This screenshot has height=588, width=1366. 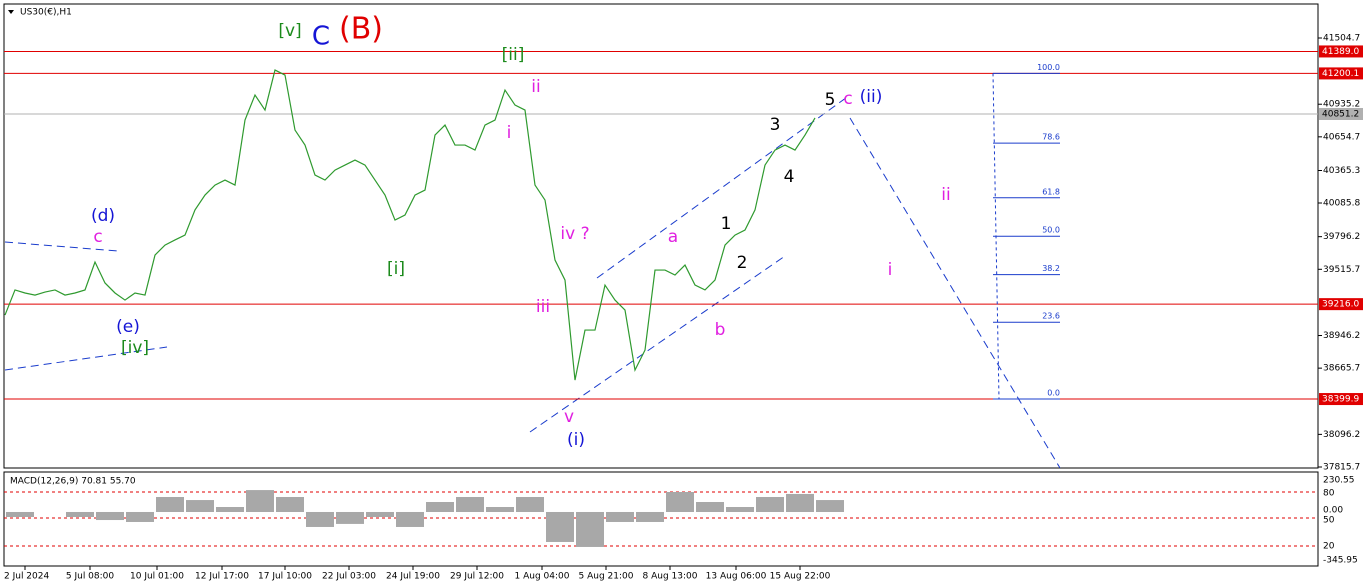 What do you see at coordinates (871, 97) in the screenshot?
I see `wave-label: (ii)` at bounding box center [871, 97].